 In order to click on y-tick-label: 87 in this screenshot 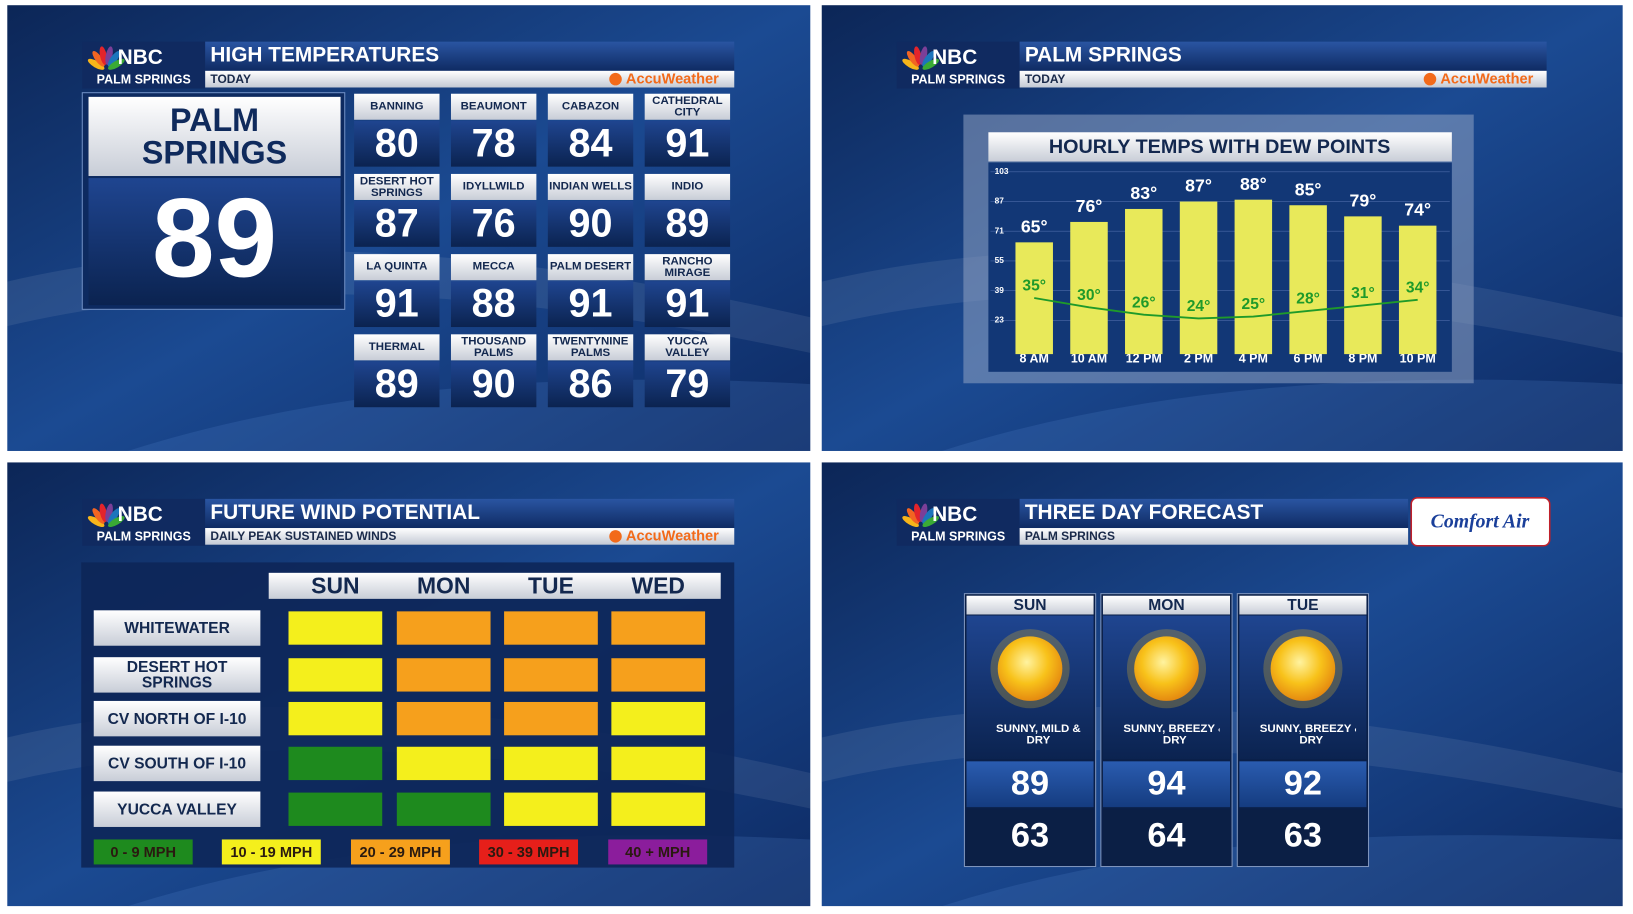, I will do `click(1000, 201)`.